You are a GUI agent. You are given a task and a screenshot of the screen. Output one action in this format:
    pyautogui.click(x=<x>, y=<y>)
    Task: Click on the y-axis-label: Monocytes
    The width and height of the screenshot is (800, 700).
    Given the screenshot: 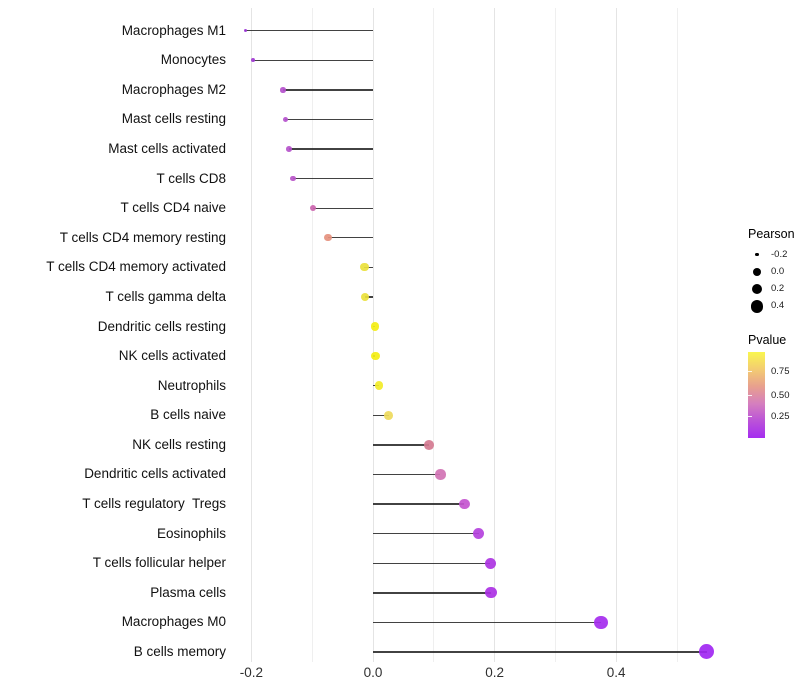 What is the action you would take?
    pyautogui.click(x=193, y=60)
    